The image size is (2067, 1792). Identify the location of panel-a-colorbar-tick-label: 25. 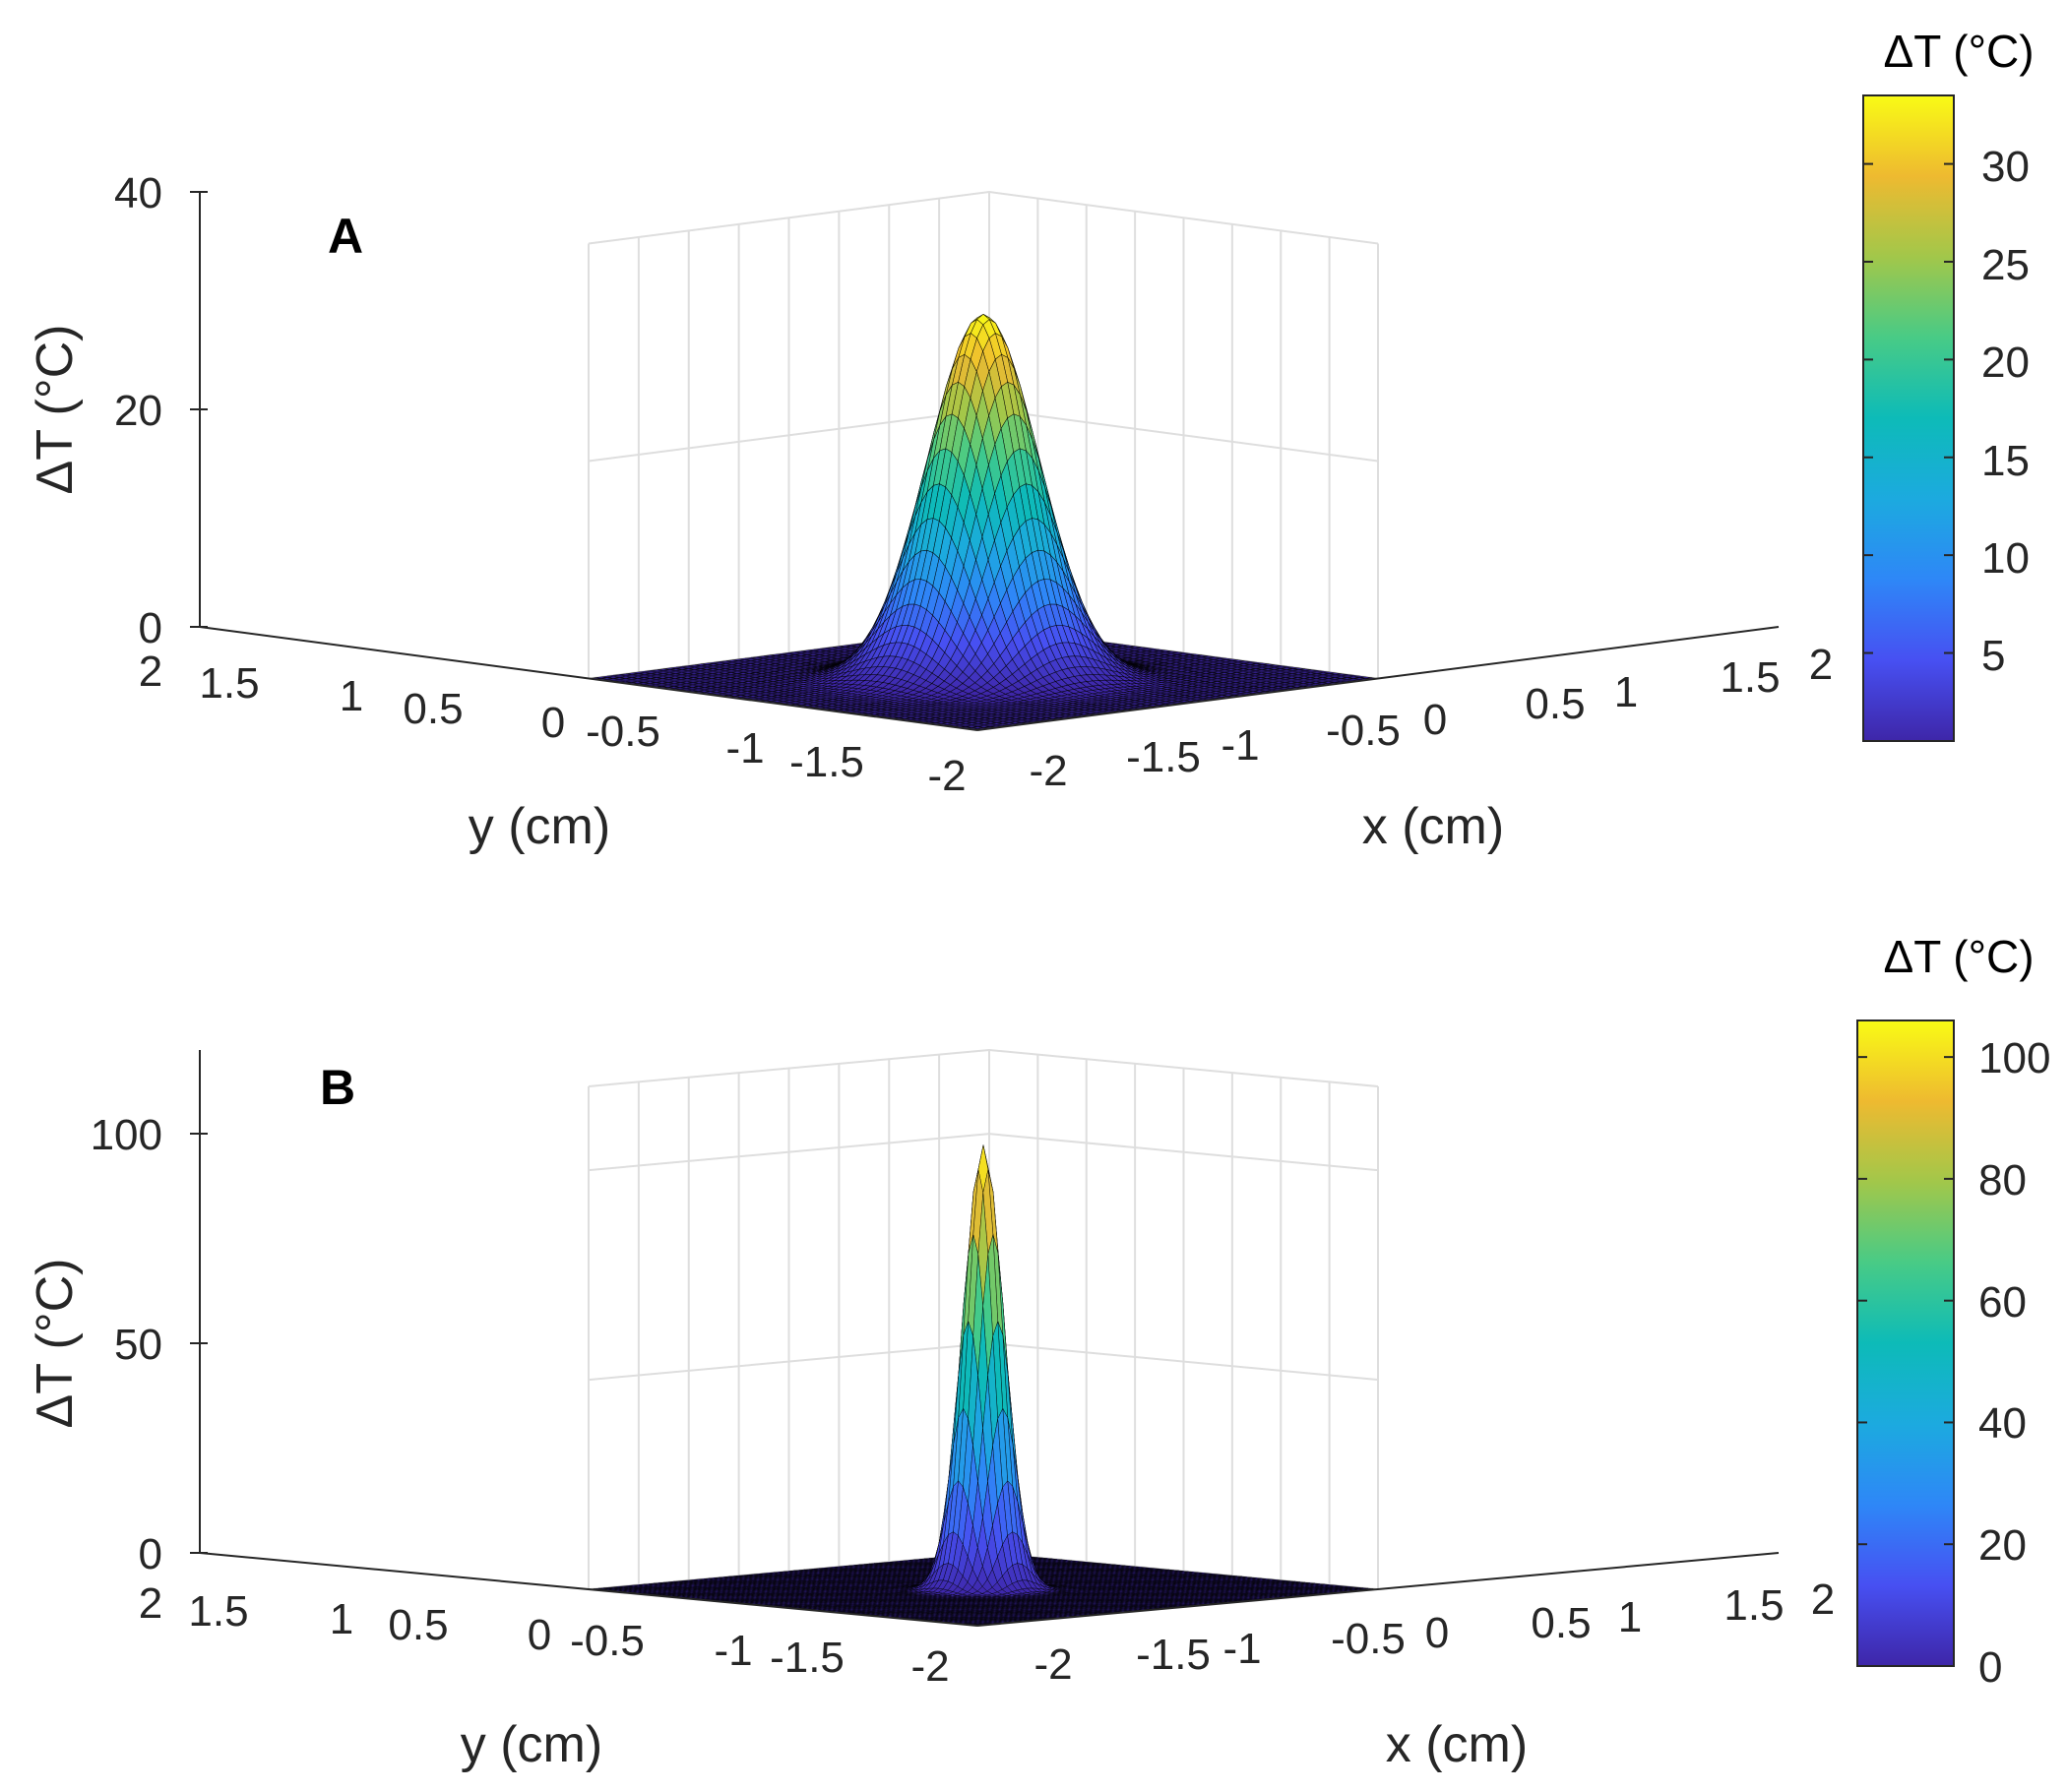
(2006, 265).